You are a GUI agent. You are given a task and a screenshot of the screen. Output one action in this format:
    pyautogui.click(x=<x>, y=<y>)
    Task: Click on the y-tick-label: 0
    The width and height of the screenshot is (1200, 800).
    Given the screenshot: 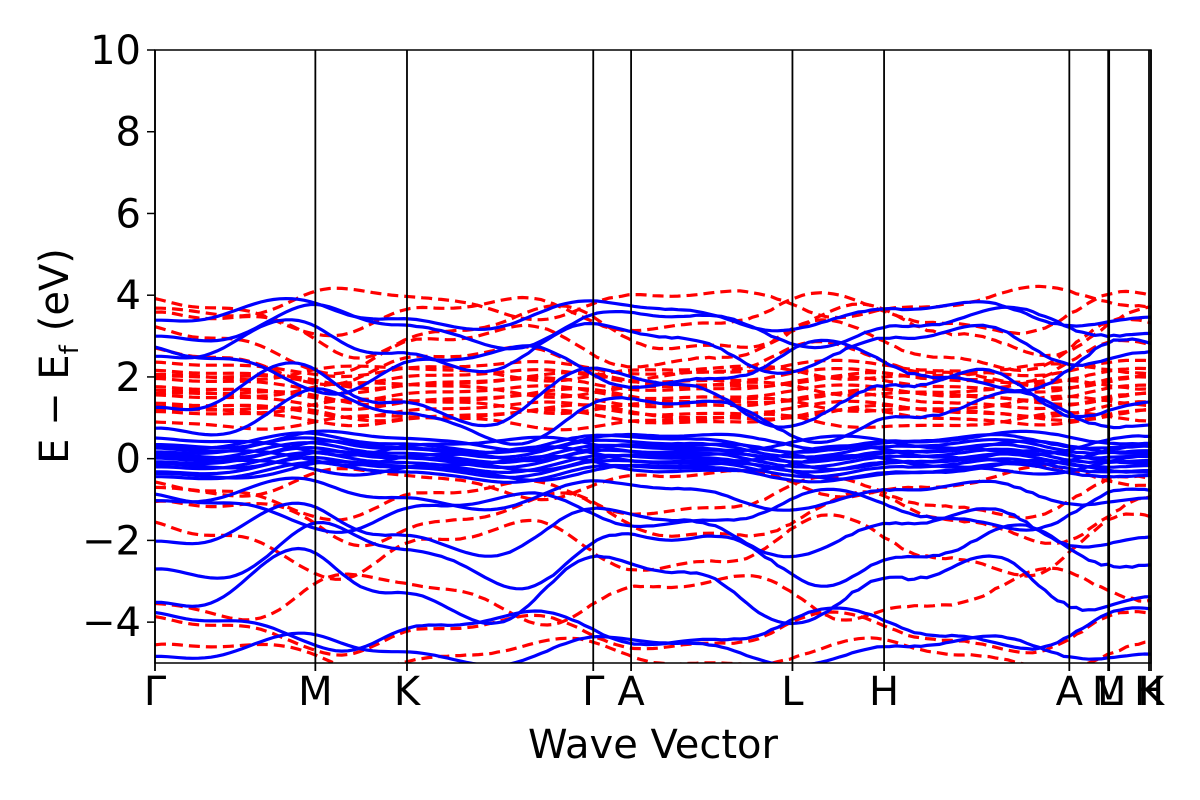 What is the action you would take?
    pyautogui.click(x=128, y=460)
    